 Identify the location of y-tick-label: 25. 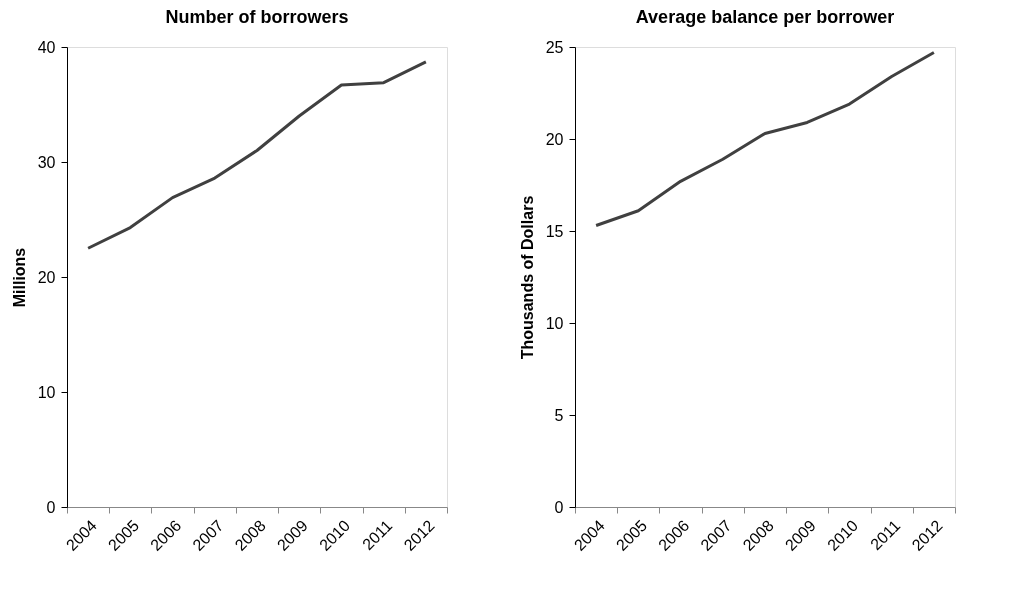
(554, 47).